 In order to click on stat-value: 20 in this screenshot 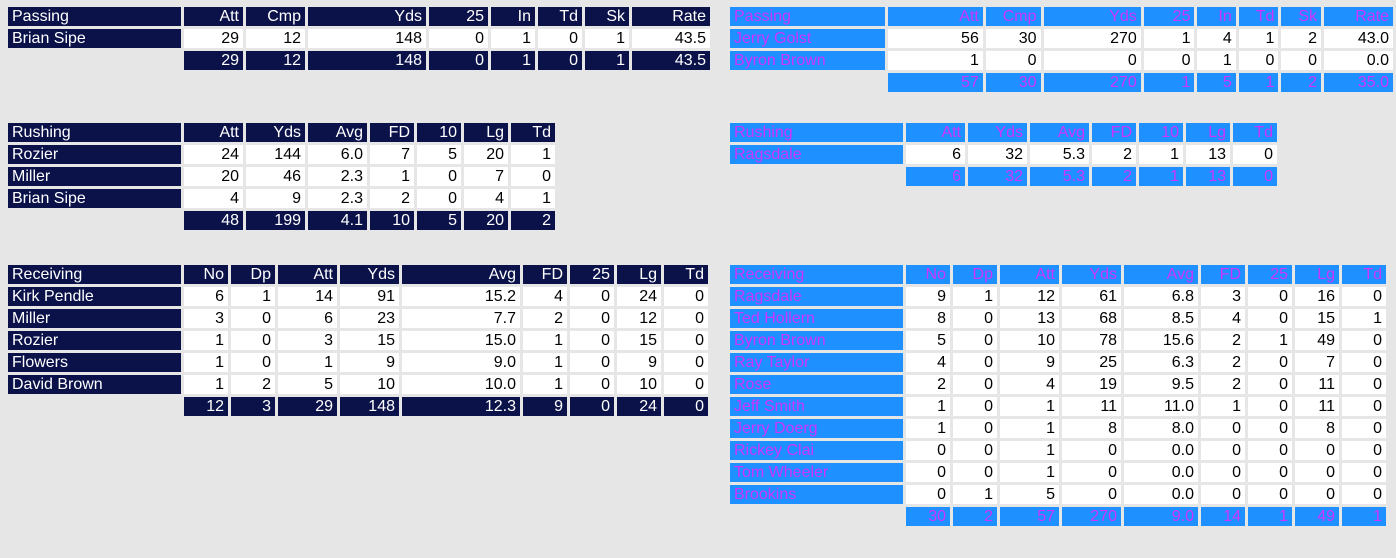, I will do `click(486, 154)`.